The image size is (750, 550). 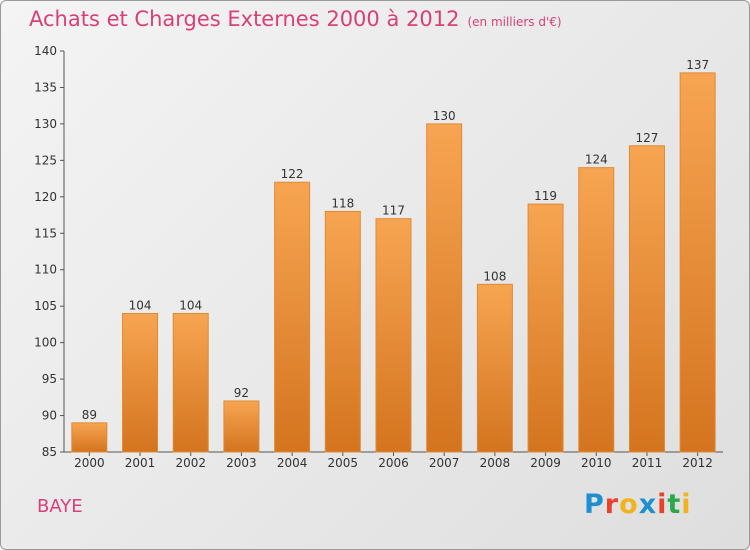 What do you see at coordinates (292, 174) in the screenshot?
I see `value-label-2004: 122` at bounding box center [292, 174].